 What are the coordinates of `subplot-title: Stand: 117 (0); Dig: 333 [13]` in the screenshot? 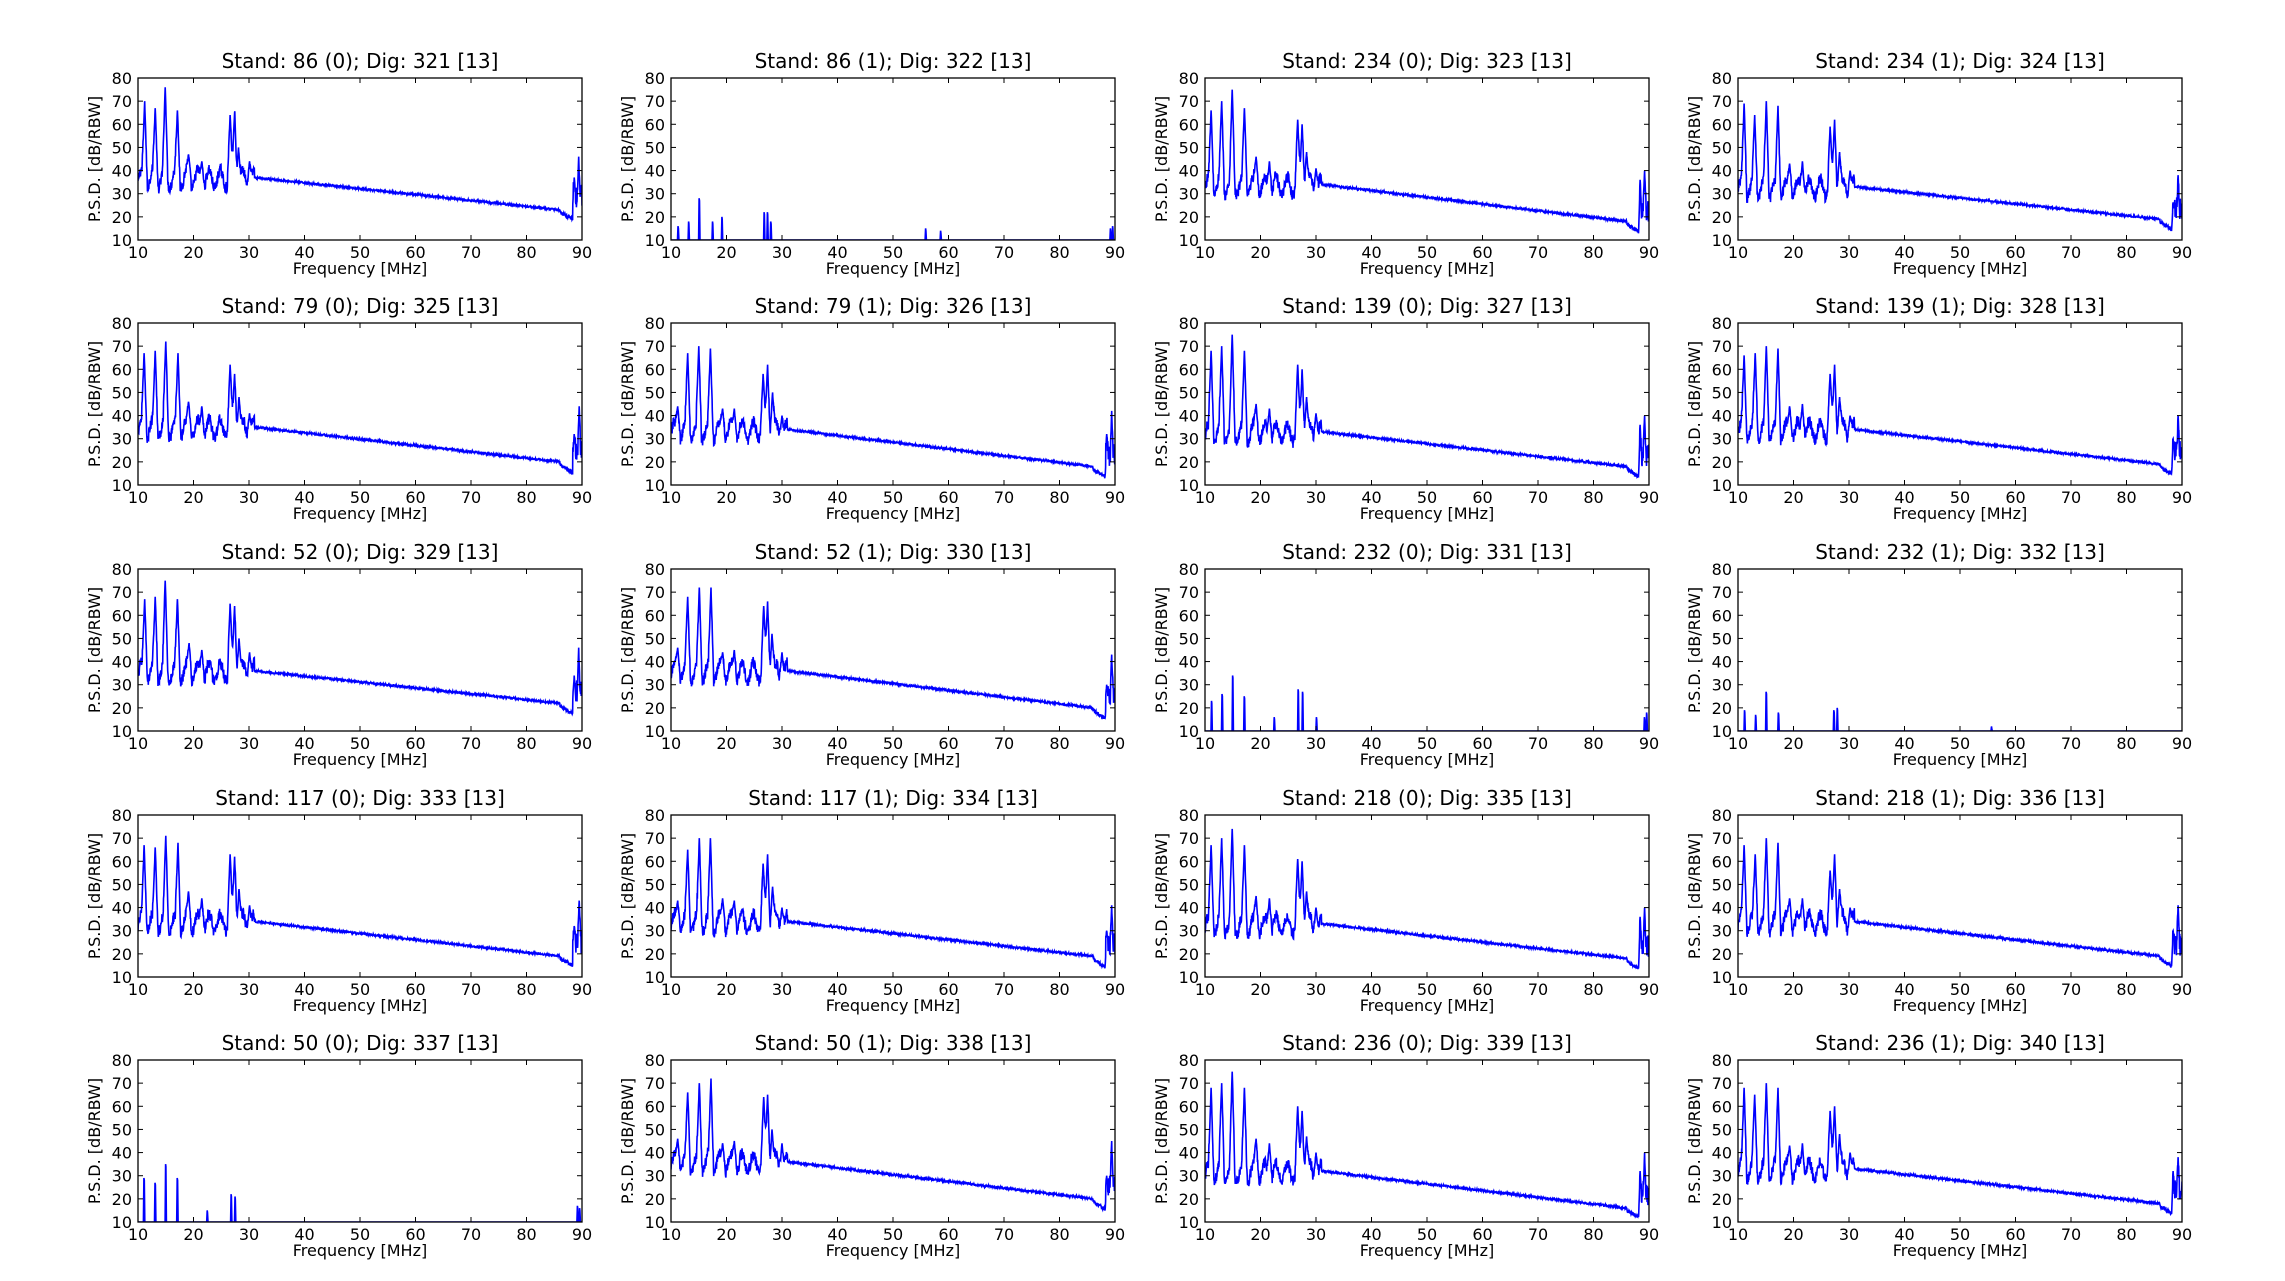 It's located at (360, 798).